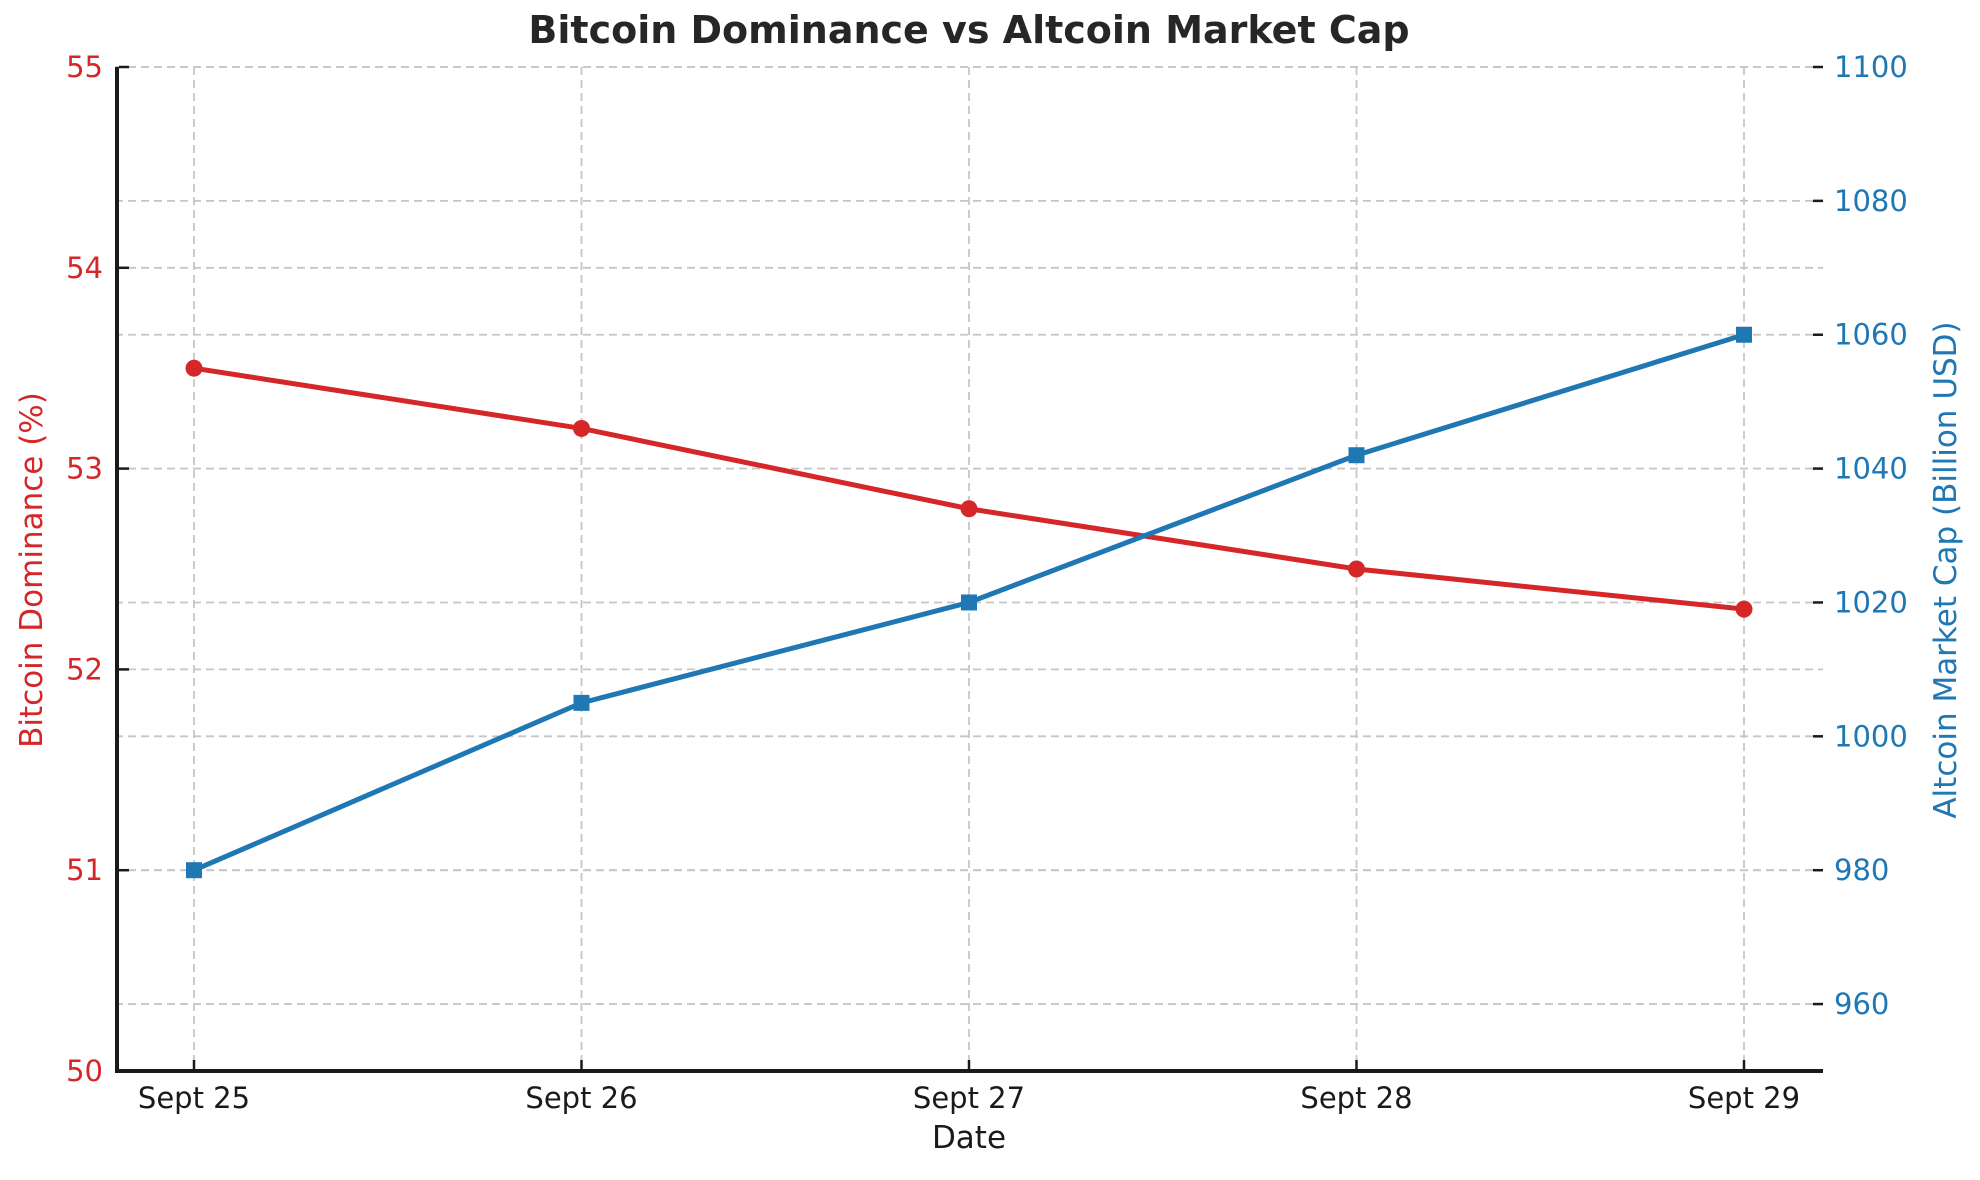  Describe the element at coordinates (1356, 1098) in the screenshot. I see `x-tick-label: Sept 28` at that location.